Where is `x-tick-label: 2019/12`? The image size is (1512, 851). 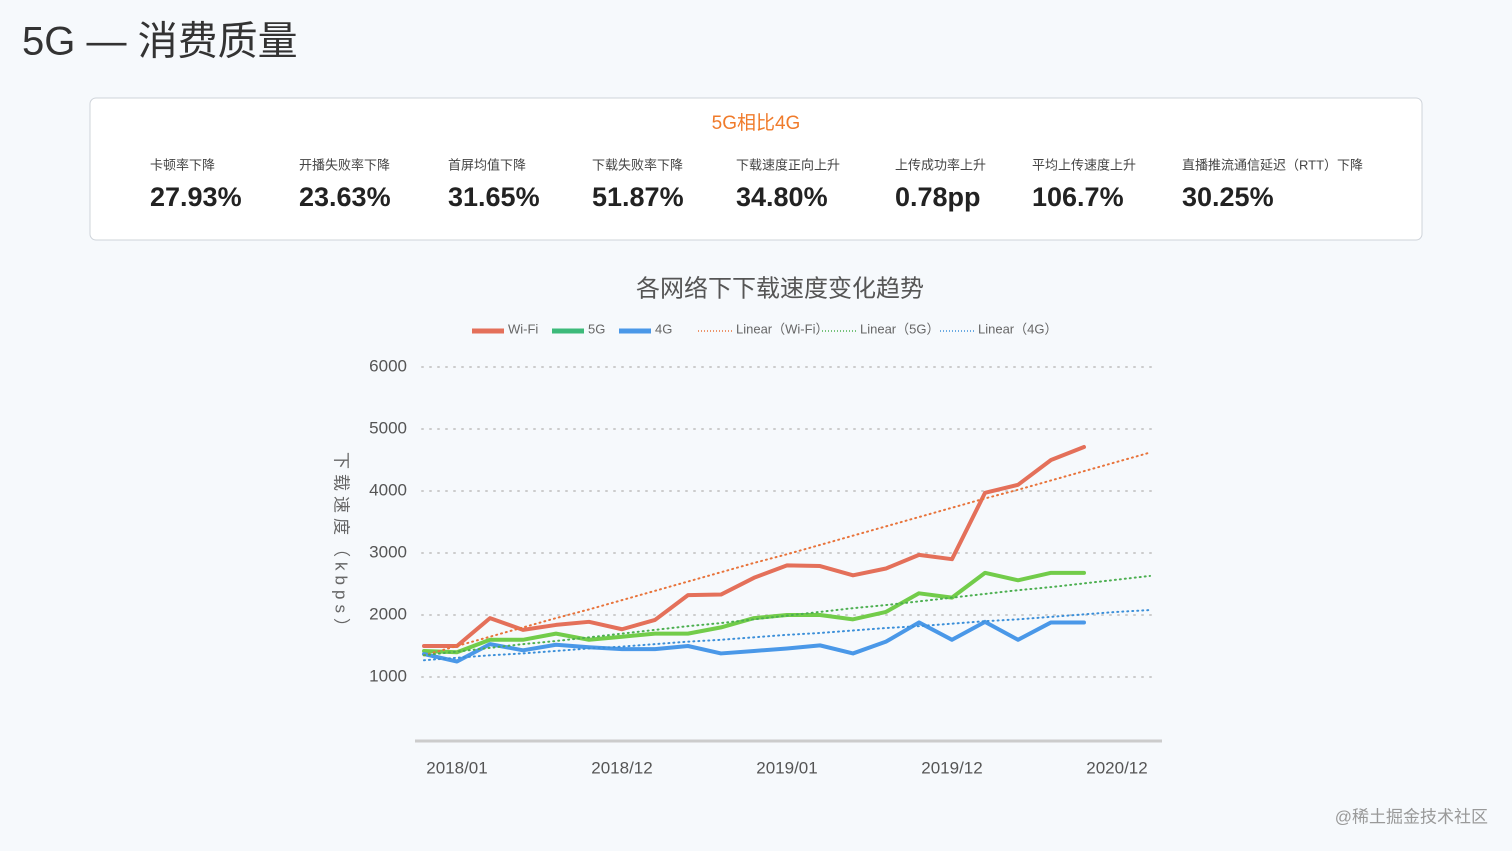 x-tick-label: 2019/12 is located at coordinates (951, 767).